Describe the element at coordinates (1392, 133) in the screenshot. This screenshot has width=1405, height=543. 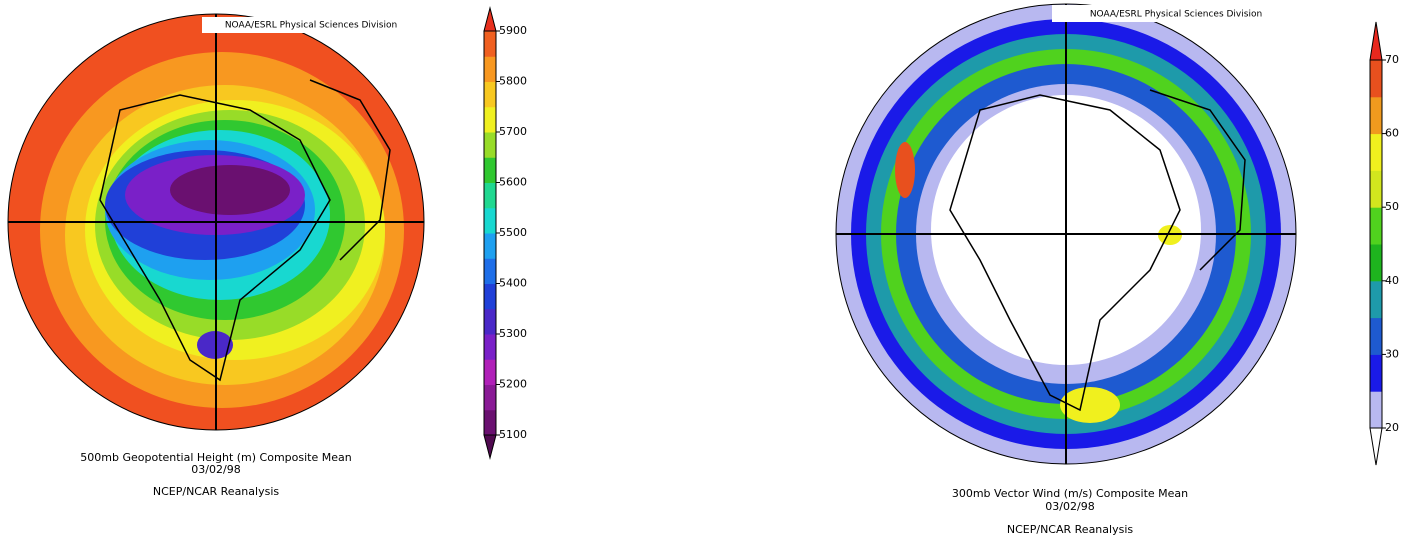
I see `colorbar-tick-label: 60` at that location.